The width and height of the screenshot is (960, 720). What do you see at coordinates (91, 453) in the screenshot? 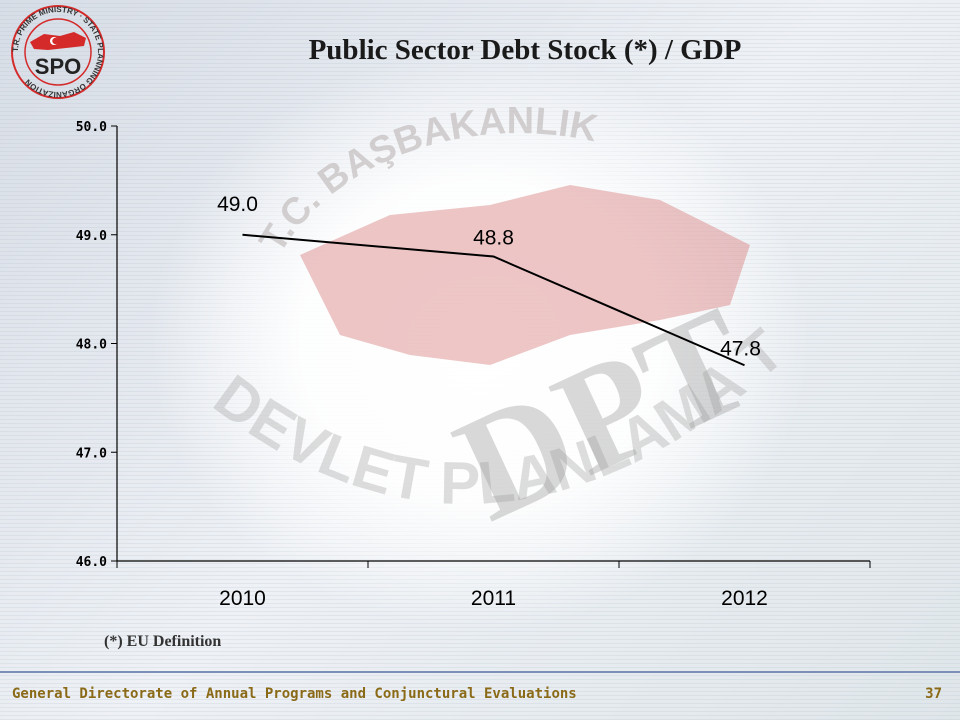
I see `y-tick-label: 47.0` at bounding box center [91, 453].